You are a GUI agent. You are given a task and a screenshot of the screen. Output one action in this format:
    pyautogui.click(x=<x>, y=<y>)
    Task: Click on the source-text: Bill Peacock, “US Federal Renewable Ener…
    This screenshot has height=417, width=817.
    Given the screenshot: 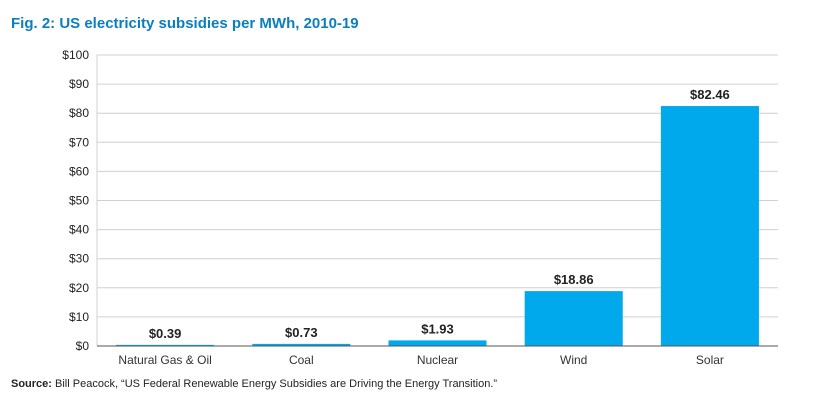 What is the action you would take?
    pyautogui.click(x=276, y=384)
    